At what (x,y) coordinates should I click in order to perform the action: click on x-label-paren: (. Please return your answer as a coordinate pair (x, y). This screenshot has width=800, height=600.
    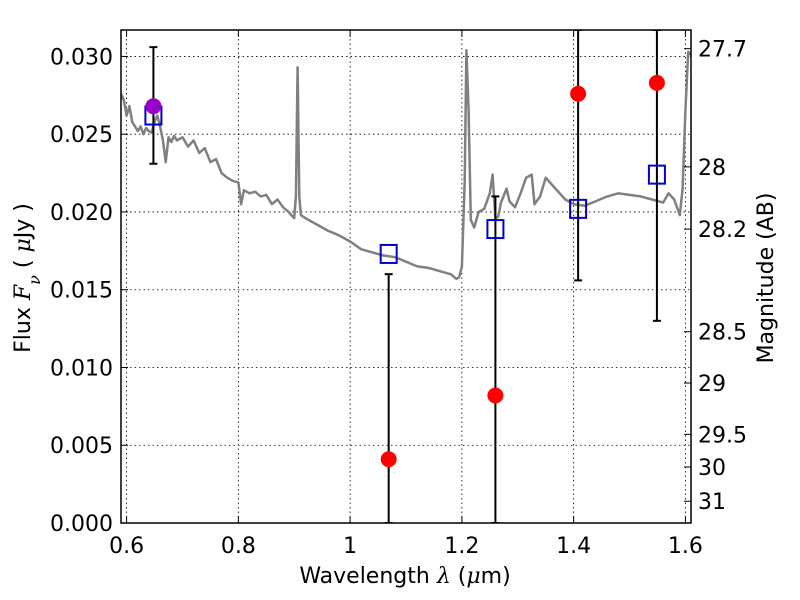
    Looking at the image, I should click on (459, 576).